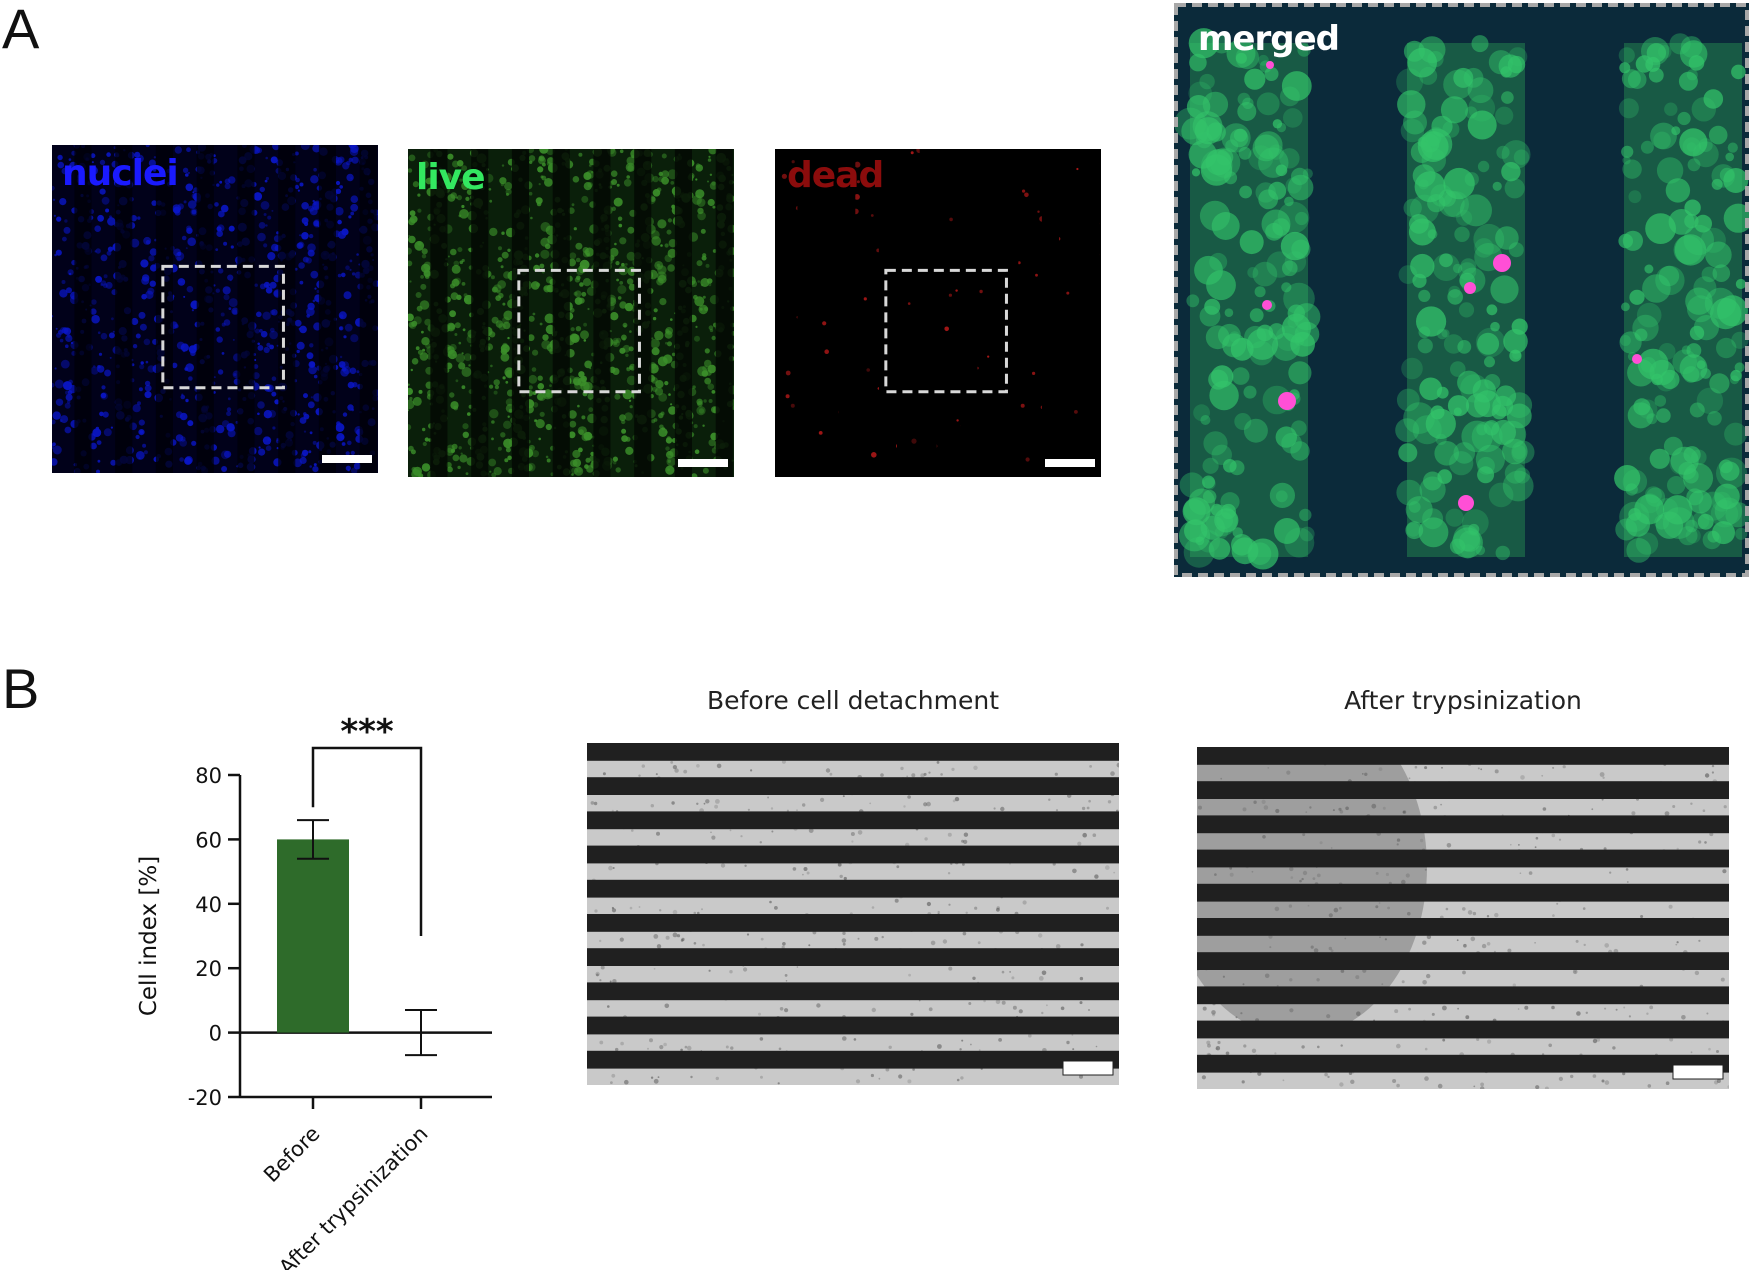 This screenshot has width=1752, height=1271. Describe the element at coordinates (21, 30) in the screenshot. I see `panel-a-letter: A` at that location.